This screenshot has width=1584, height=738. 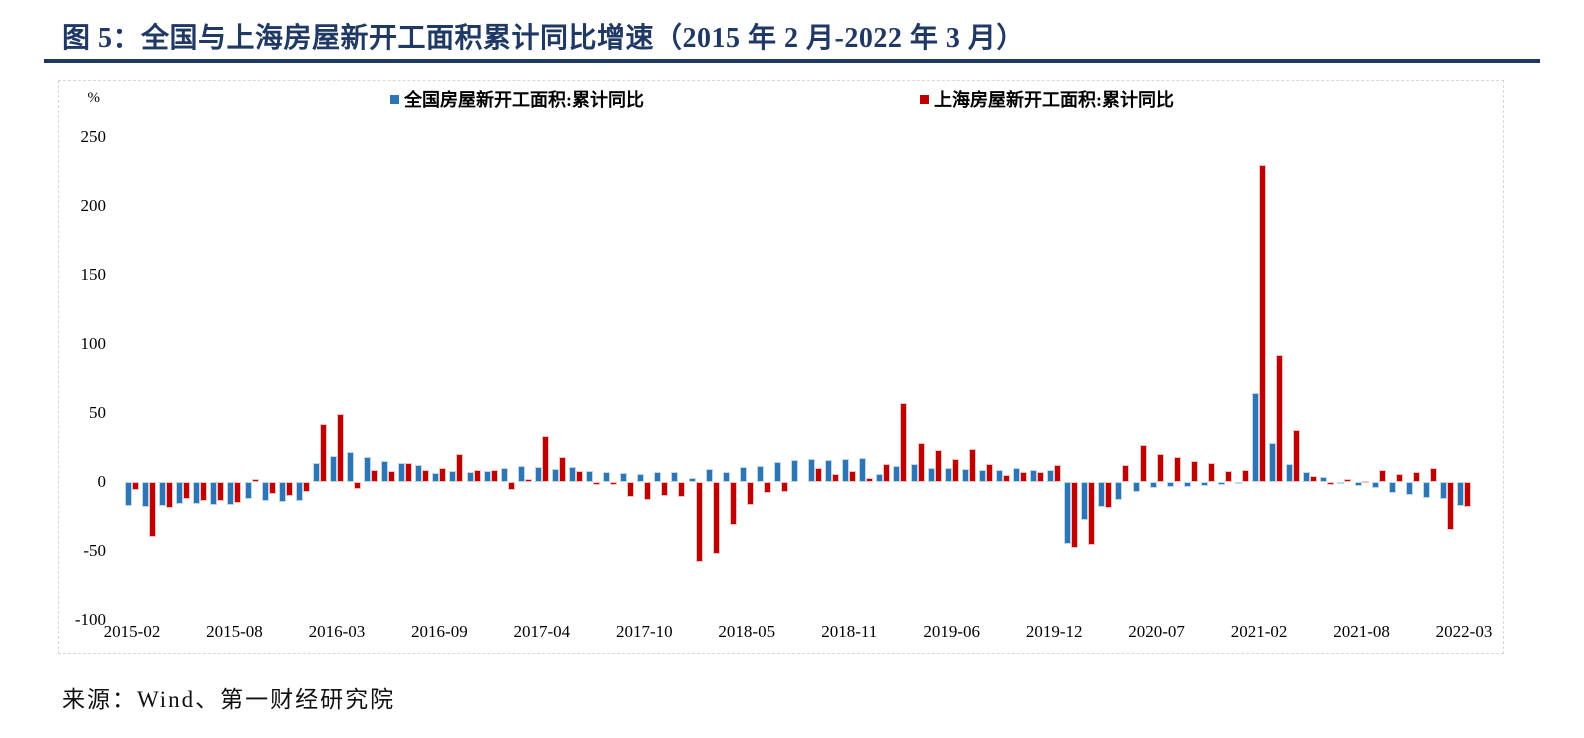 What do you see at coordinates (94, 550) in the screenshot?
I see `y-tick-label: -50` at bounding box center [94, 550].